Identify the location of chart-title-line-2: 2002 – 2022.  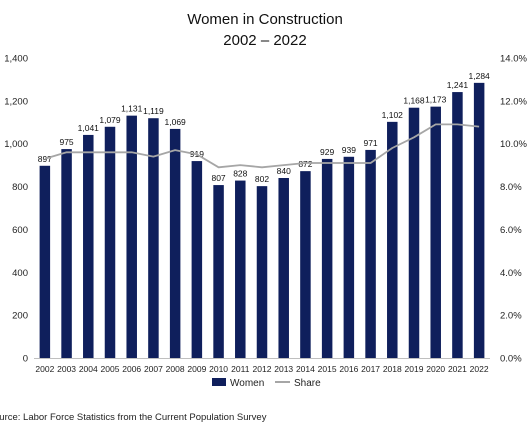
(264, 40).